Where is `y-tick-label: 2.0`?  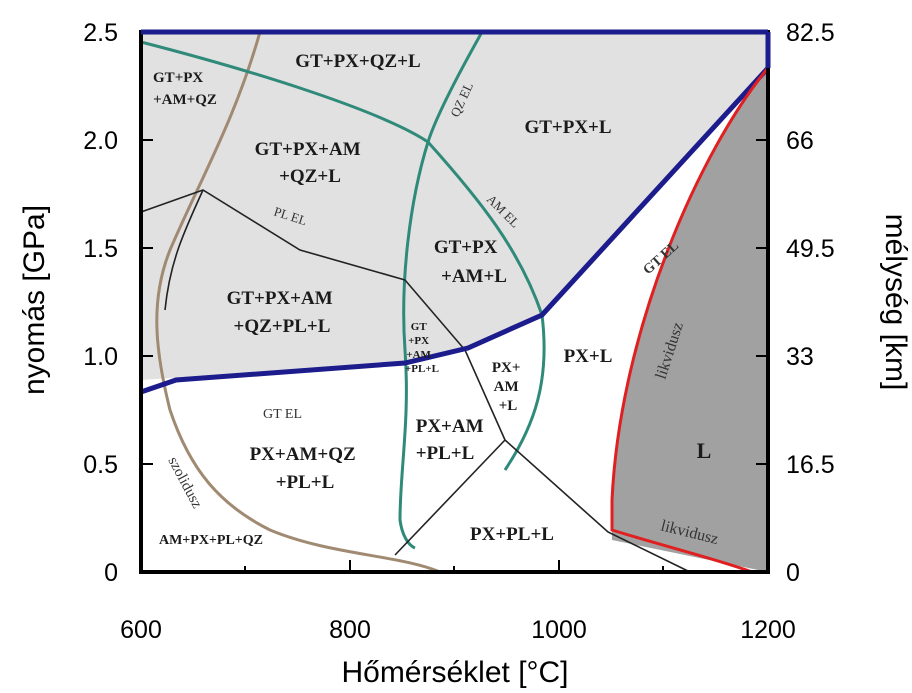
y-tick-label: 2.0 is located at coordinates (100, 141).